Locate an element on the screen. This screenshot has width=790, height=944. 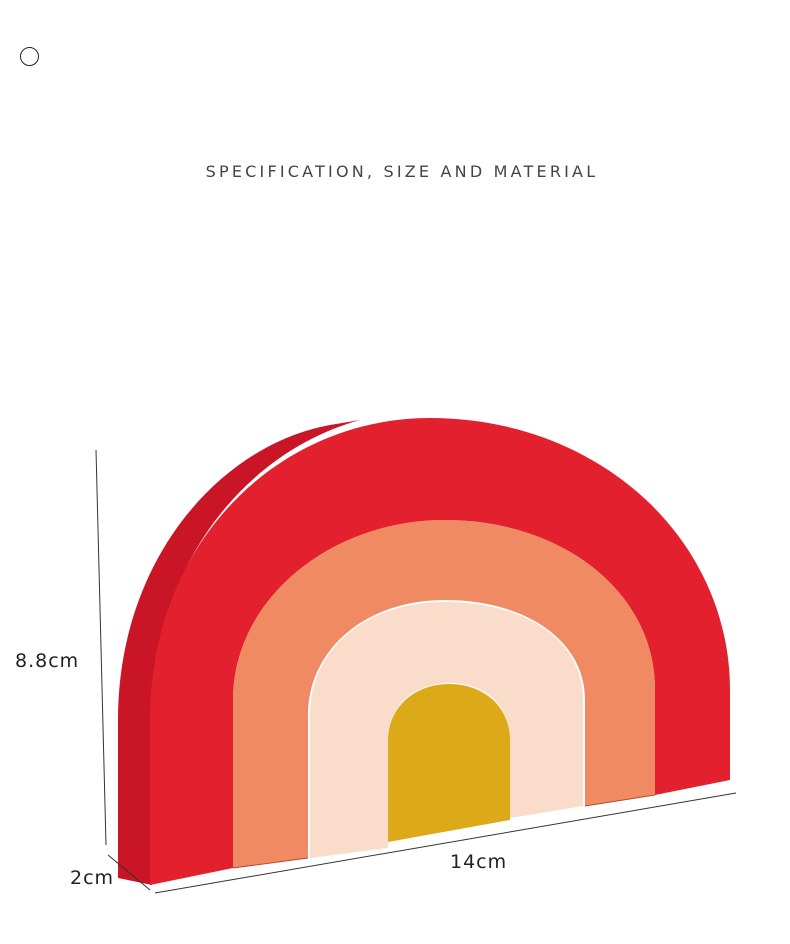
depth-label: 2cm is located at coordinates (92, 878).